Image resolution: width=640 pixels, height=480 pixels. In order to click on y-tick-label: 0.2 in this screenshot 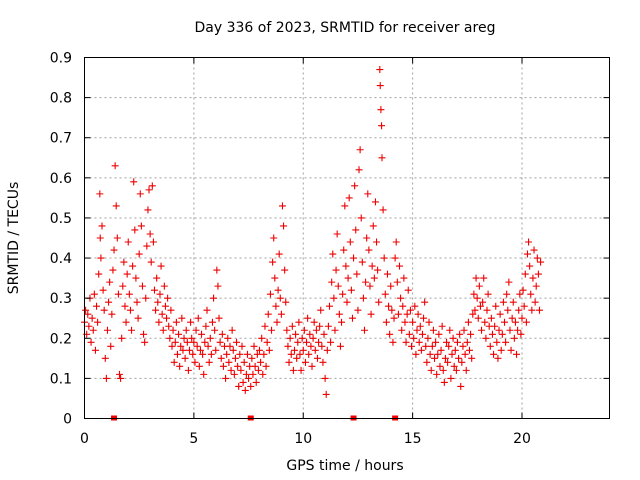, I will do `click(61, 339)`.